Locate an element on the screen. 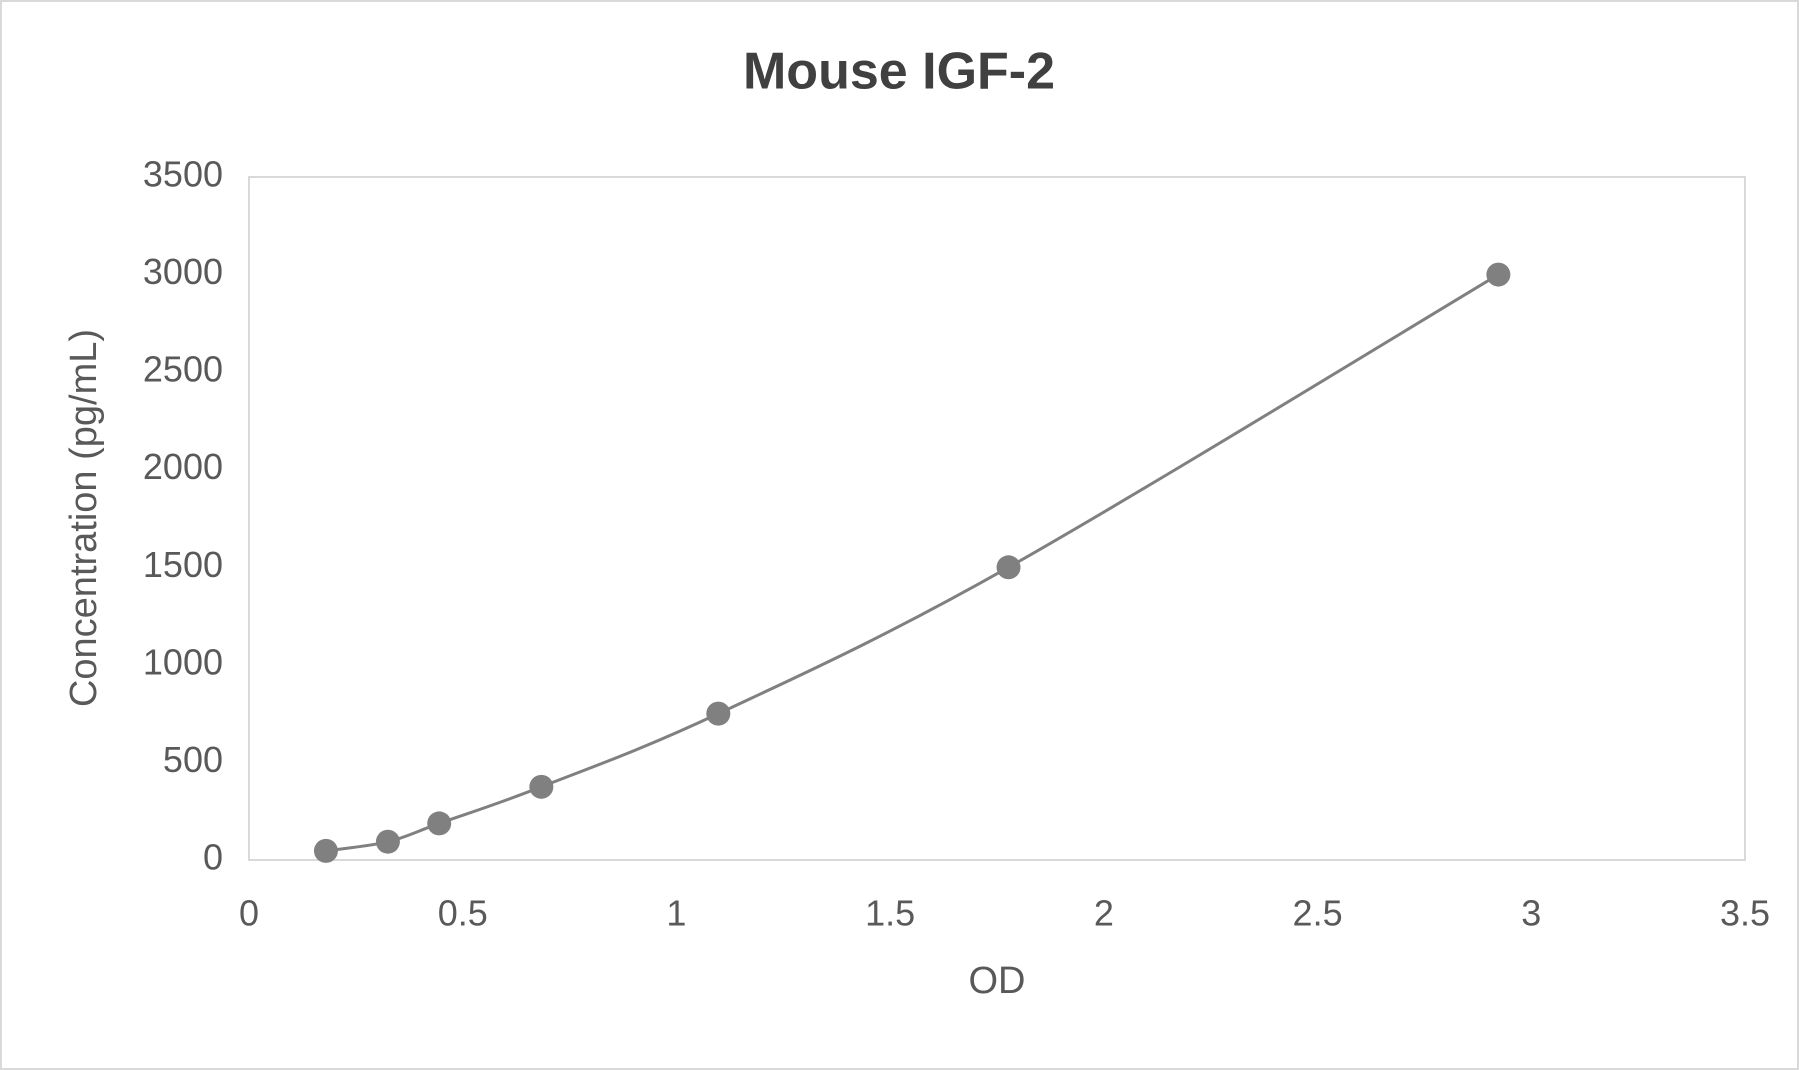  y-tick-label: 0 is located at coordinates (213, 857).